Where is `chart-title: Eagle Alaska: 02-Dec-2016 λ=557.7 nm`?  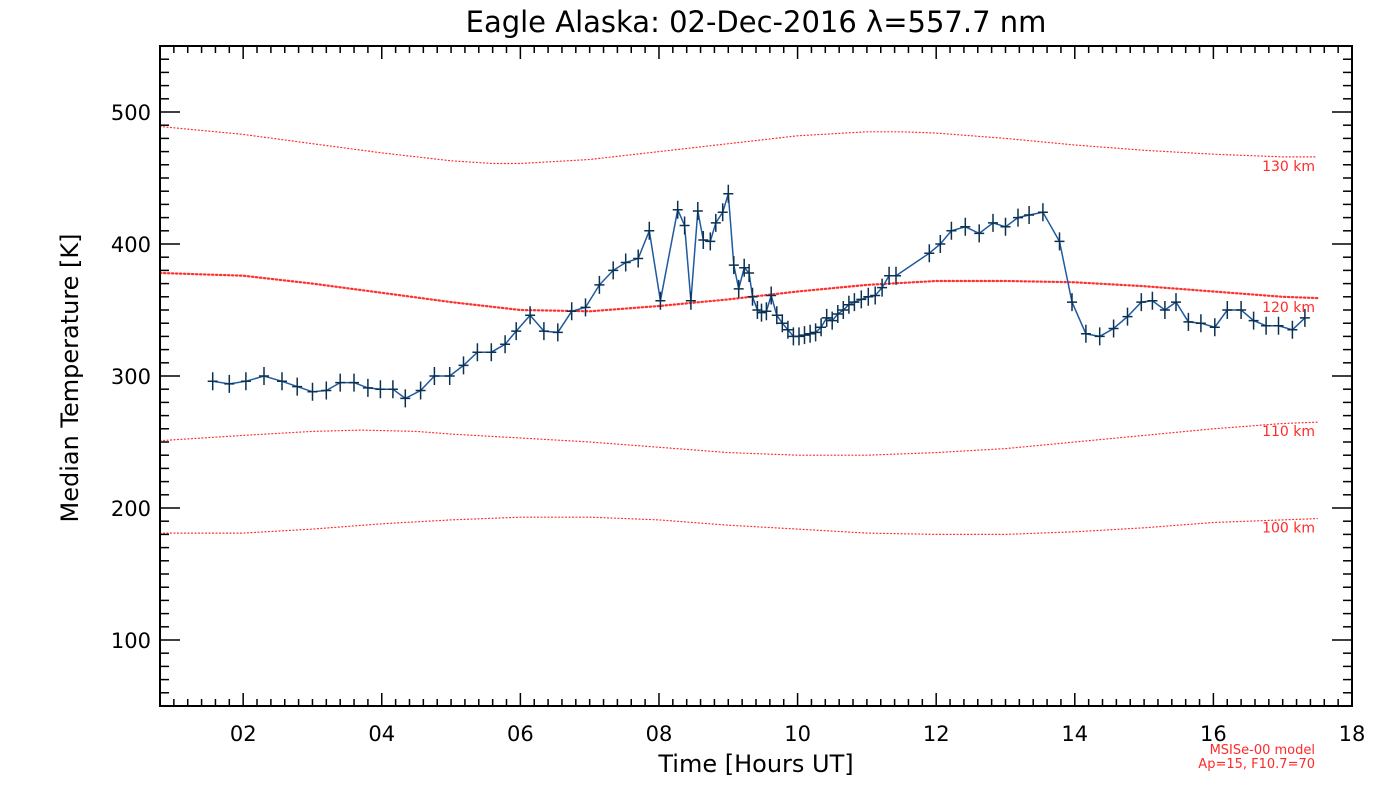 chart-title: Eagle Alaska: 02-Dec-2016 λ=557.7 nm is located at coordinates (756, 22).